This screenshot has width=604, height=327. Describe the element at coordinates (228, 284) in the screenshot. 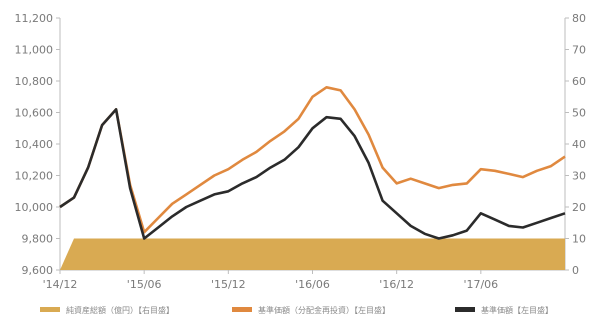

I see `x-tick-label: '15/12` at that location.